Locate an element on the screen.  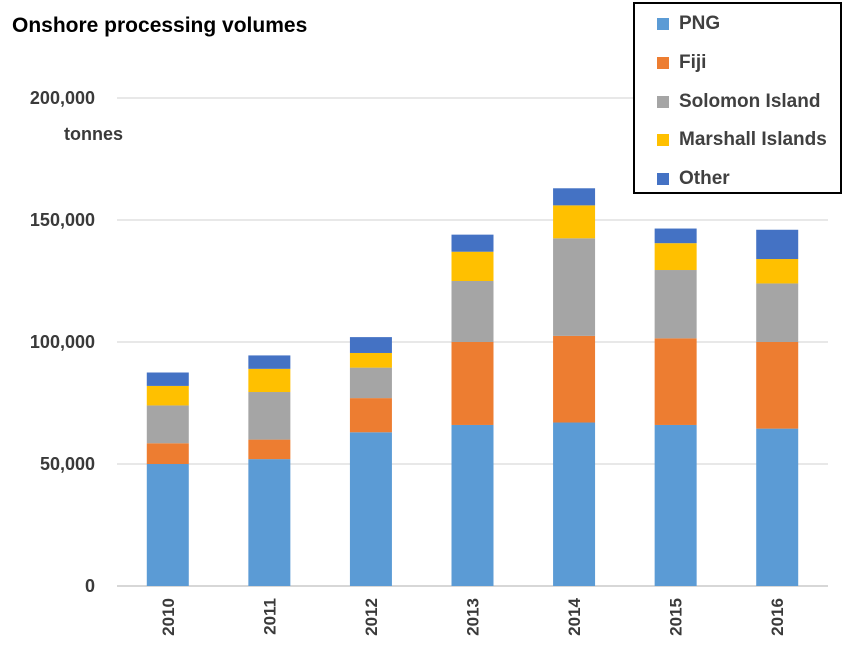
x-tick-label: 2016 is located at coordinates (777, 617).